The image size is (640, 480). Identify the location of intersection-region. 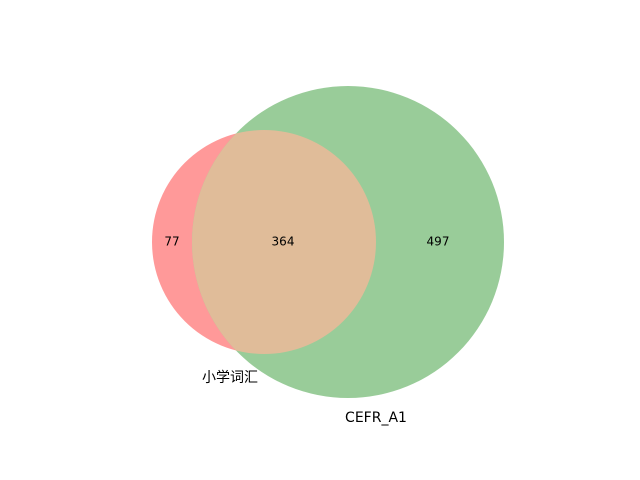
(284, 242).